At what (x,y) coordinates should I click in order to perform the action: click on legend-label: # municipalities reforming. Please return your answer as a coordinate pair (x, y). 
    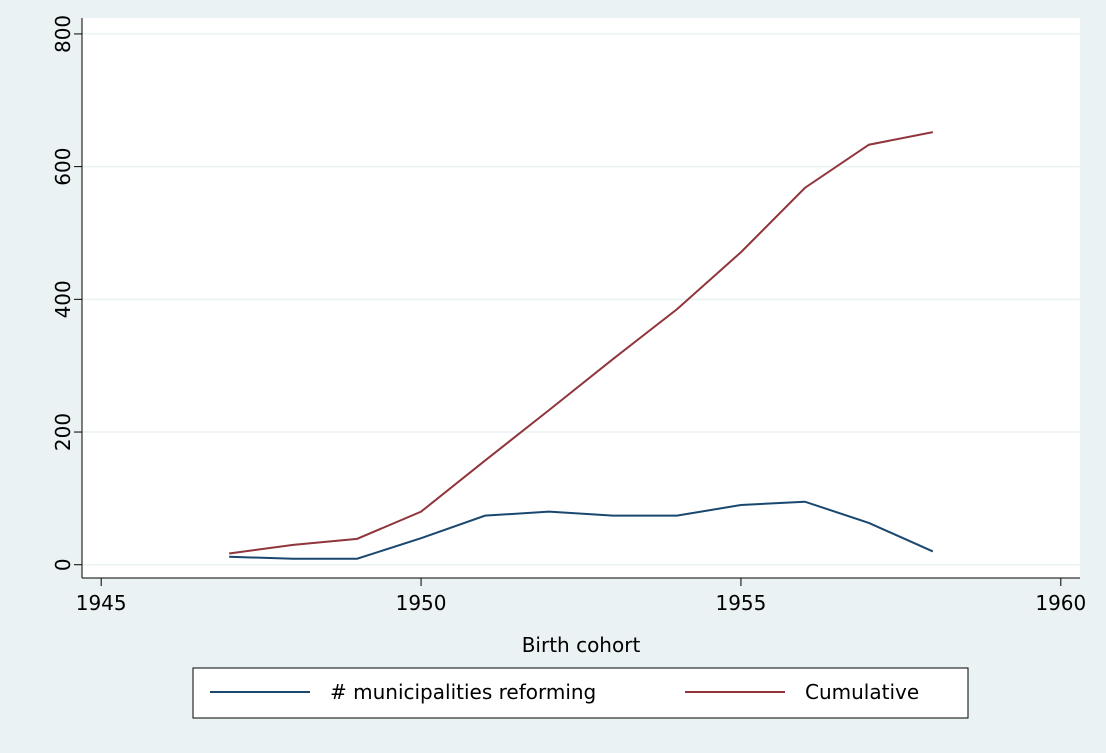
    Looking at the image, I should click on (463, 692).